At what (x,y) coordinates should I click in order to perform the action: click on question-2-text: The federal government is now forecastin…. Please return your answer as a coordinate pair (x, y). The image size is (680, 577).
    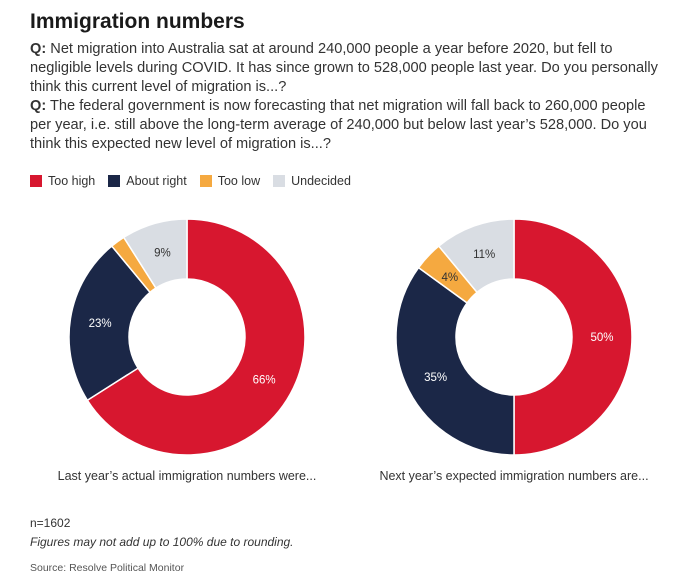
    Looking at the image, I should click on (338, 125).